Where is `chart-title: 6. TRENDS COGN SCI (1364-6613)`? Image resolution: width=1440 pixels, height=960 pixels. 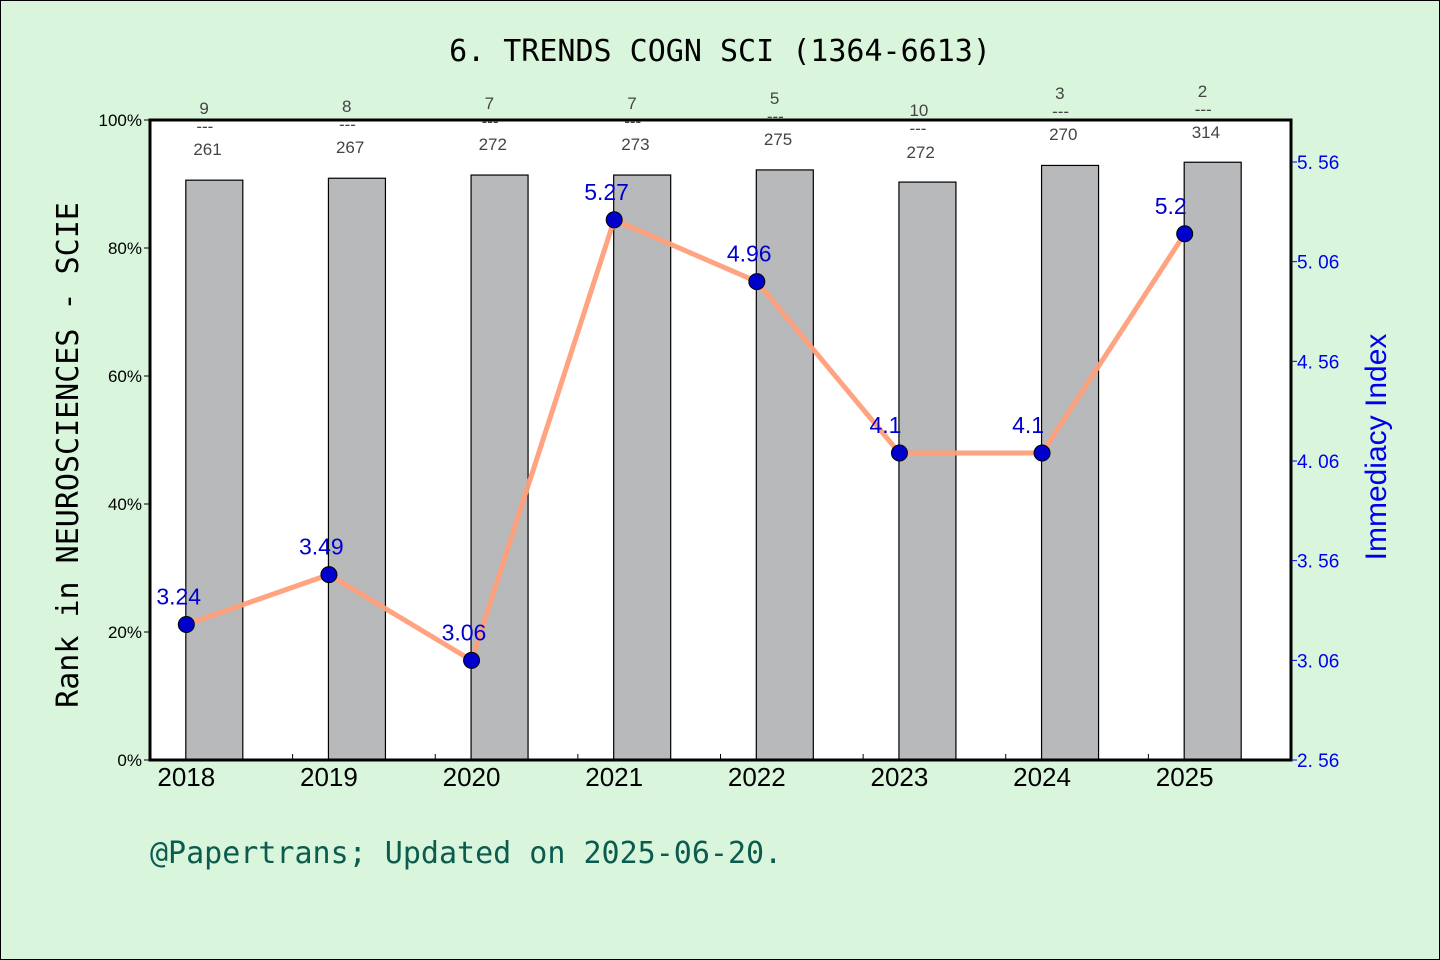
chart-title: 6. TRENDS COGN SCI (1364-6613) is located at coordinates (720, 51).